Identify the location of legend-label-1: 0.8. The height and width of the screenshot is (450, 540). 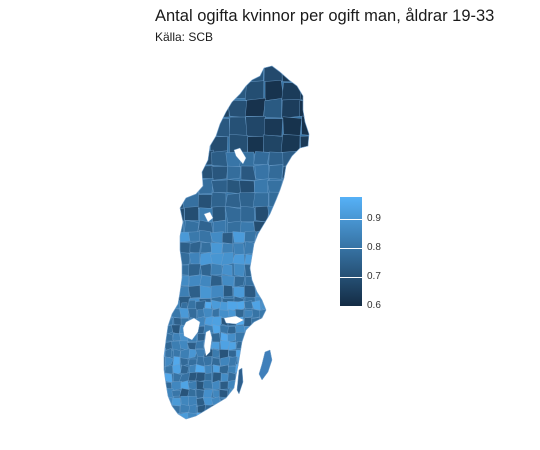
(374, 247).